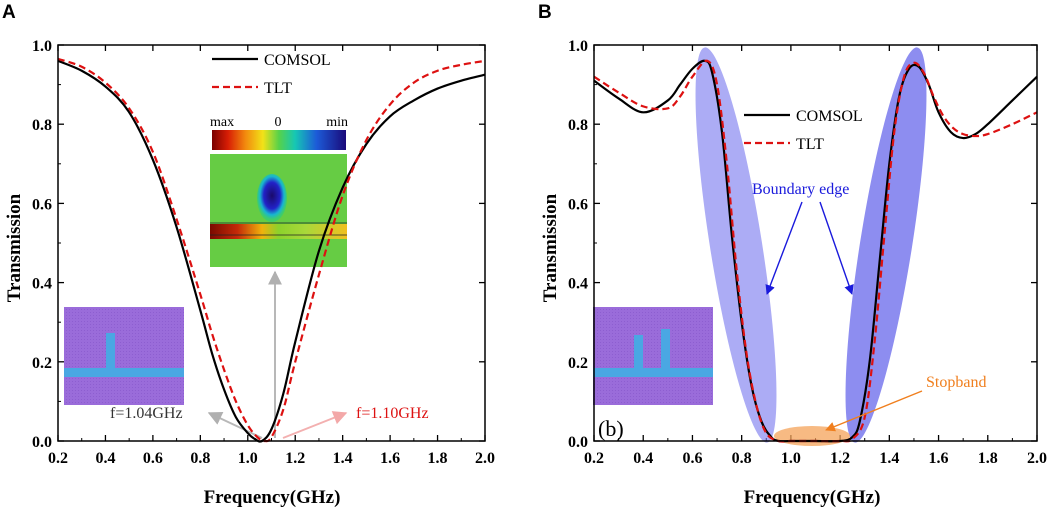 The height and width of the screenshot is (513, 1052). Describe the element at coordinates (297, 60) in the screenshot. I see `legend-comsol-label: COMSOL` at that location.